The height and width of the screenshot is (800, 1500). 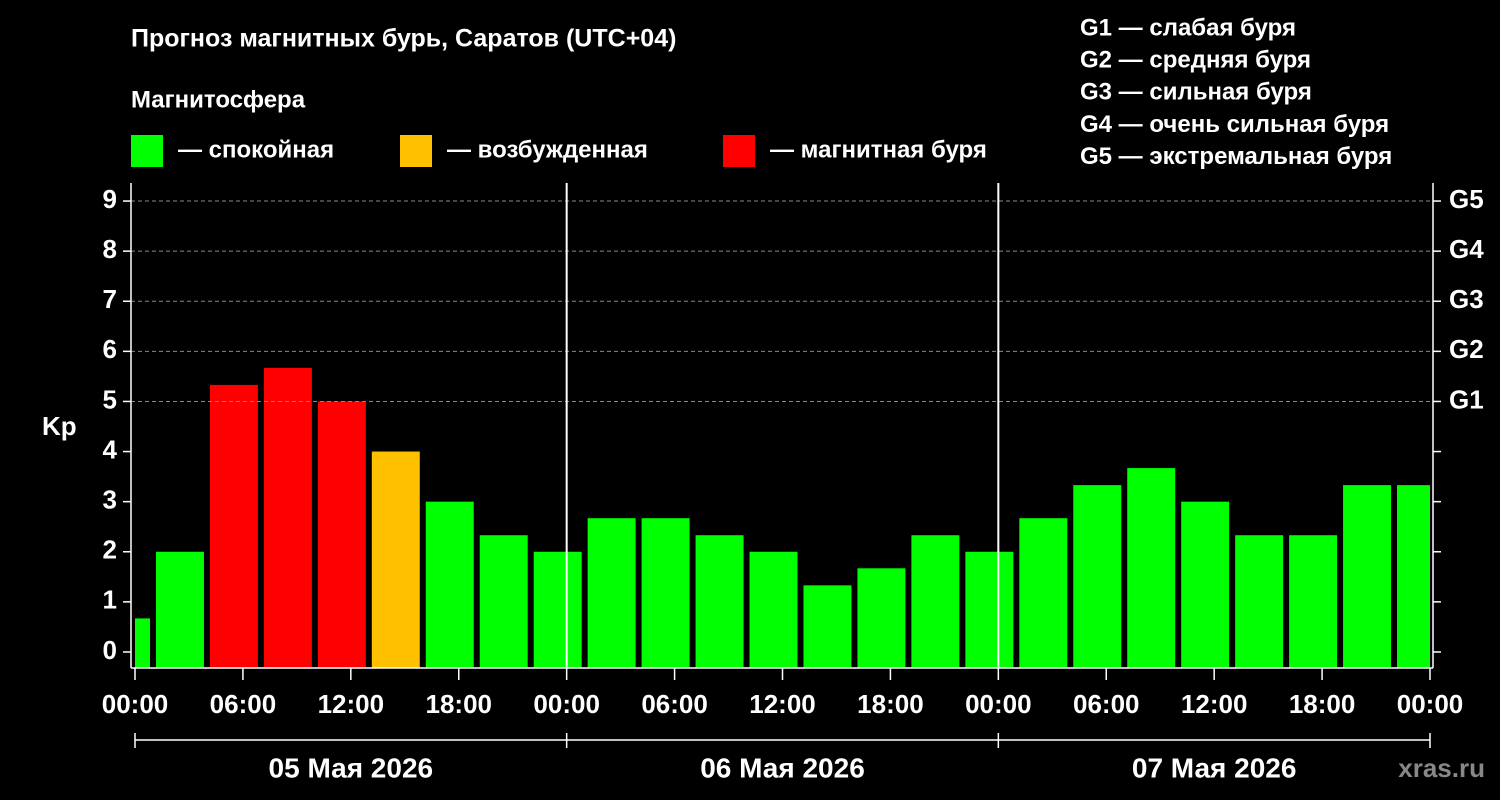 I want to click on y2-tick-label: G5, so click(x=1466, y=199).